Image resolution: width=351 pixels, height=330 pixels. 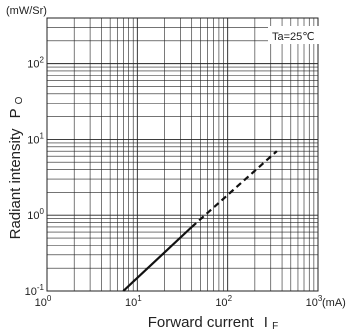 What do you see at coordinates (133, 301) in the screenshot?
I see `x-tick-label: 10¹` at bounding box center [133, 301].